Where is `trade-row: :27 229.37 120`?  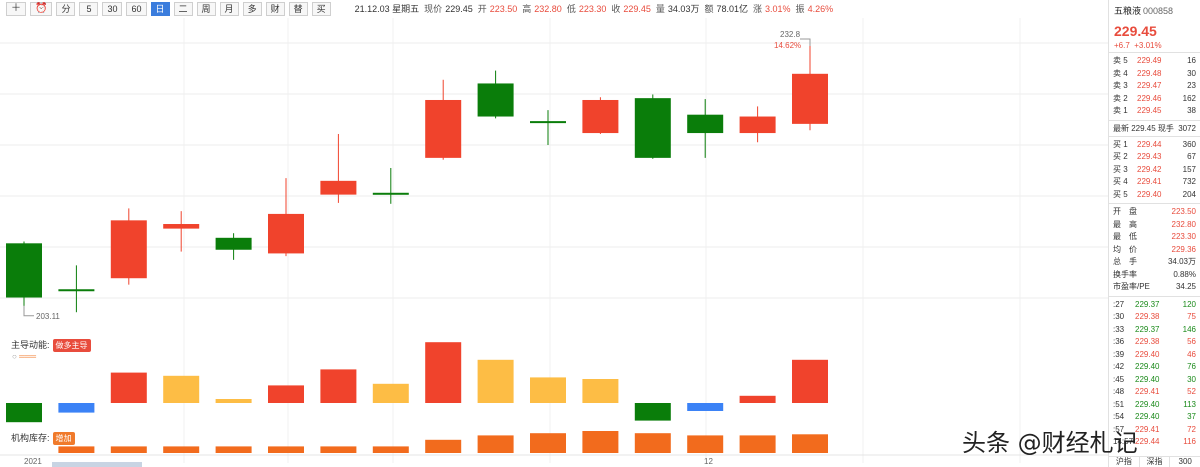 trade-row: :27 229.37 120 is located at coordinates (1154, 305).